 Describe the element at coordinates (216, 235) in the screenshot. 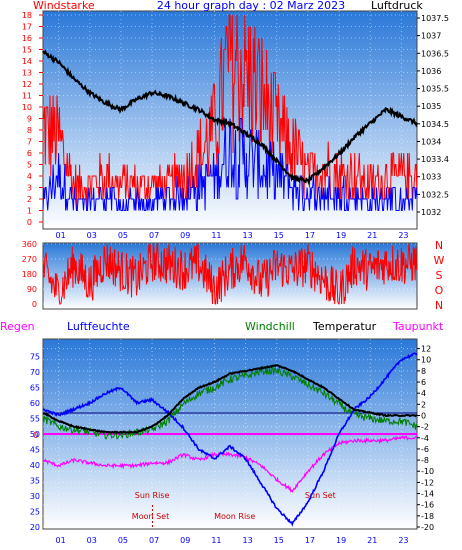

I see `wind-x-tick-label: 11` at that location.